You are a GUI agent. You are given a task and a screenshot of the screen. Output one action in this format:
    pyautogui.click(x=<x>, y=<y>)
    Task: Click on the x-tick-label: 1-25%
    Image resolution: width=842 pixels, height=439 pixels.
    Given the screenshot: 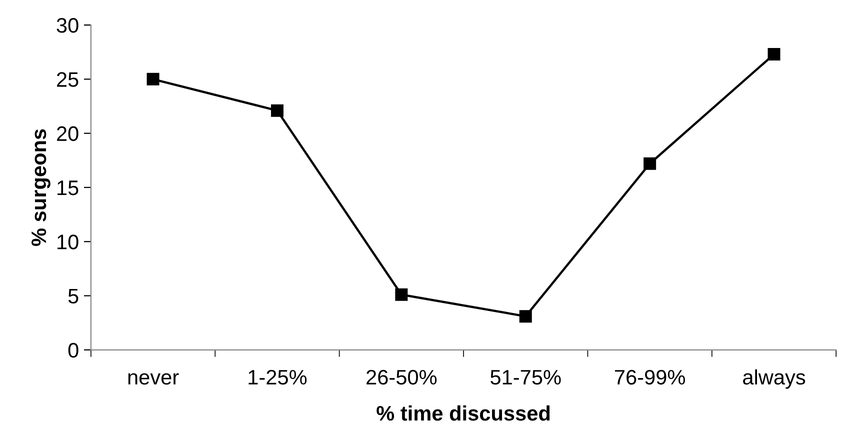 What is the action you would take?
    pyautogui.click(x=277, y=377)
    